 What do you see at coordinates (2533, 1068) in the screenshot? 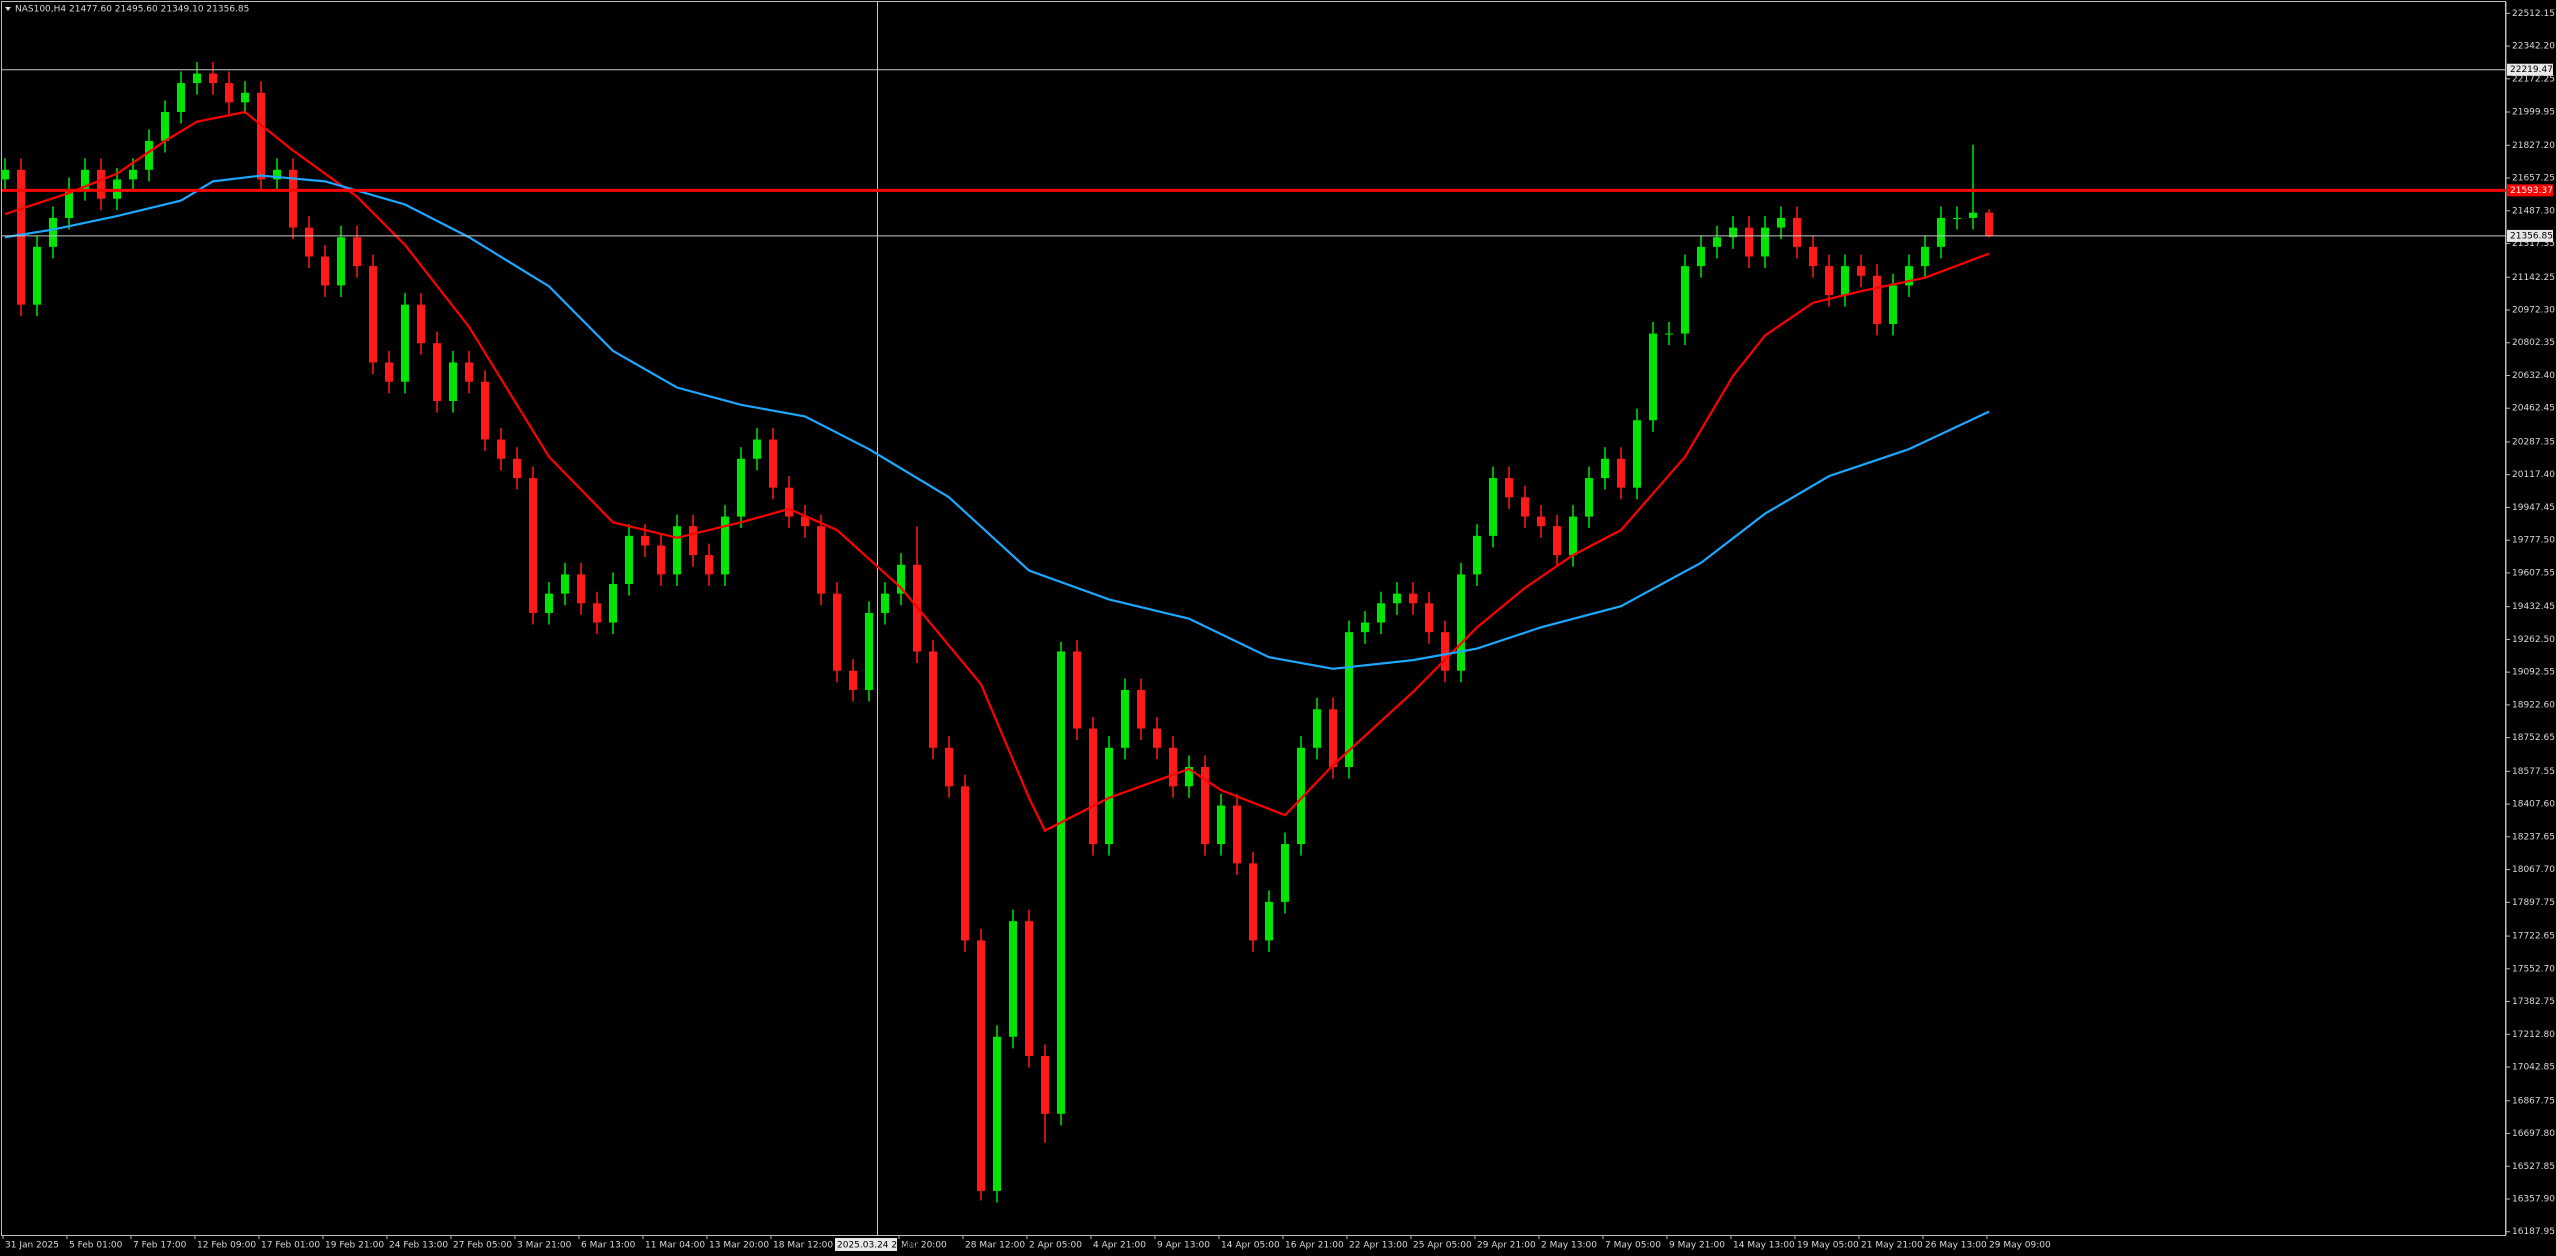
I see `y-tick-label: 17042.85` at bounding box center [2533, 1068].